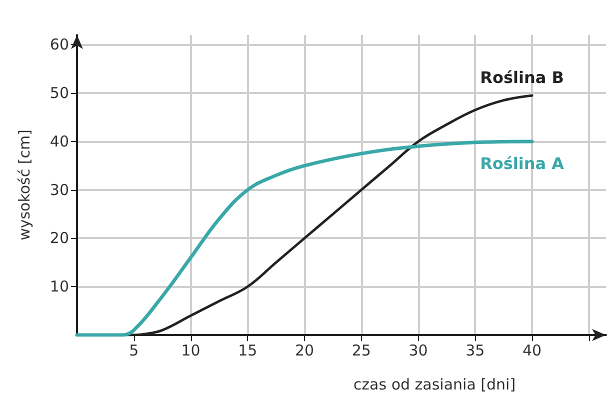  I want to click on x-tick-label: 5, so click(134, 351).